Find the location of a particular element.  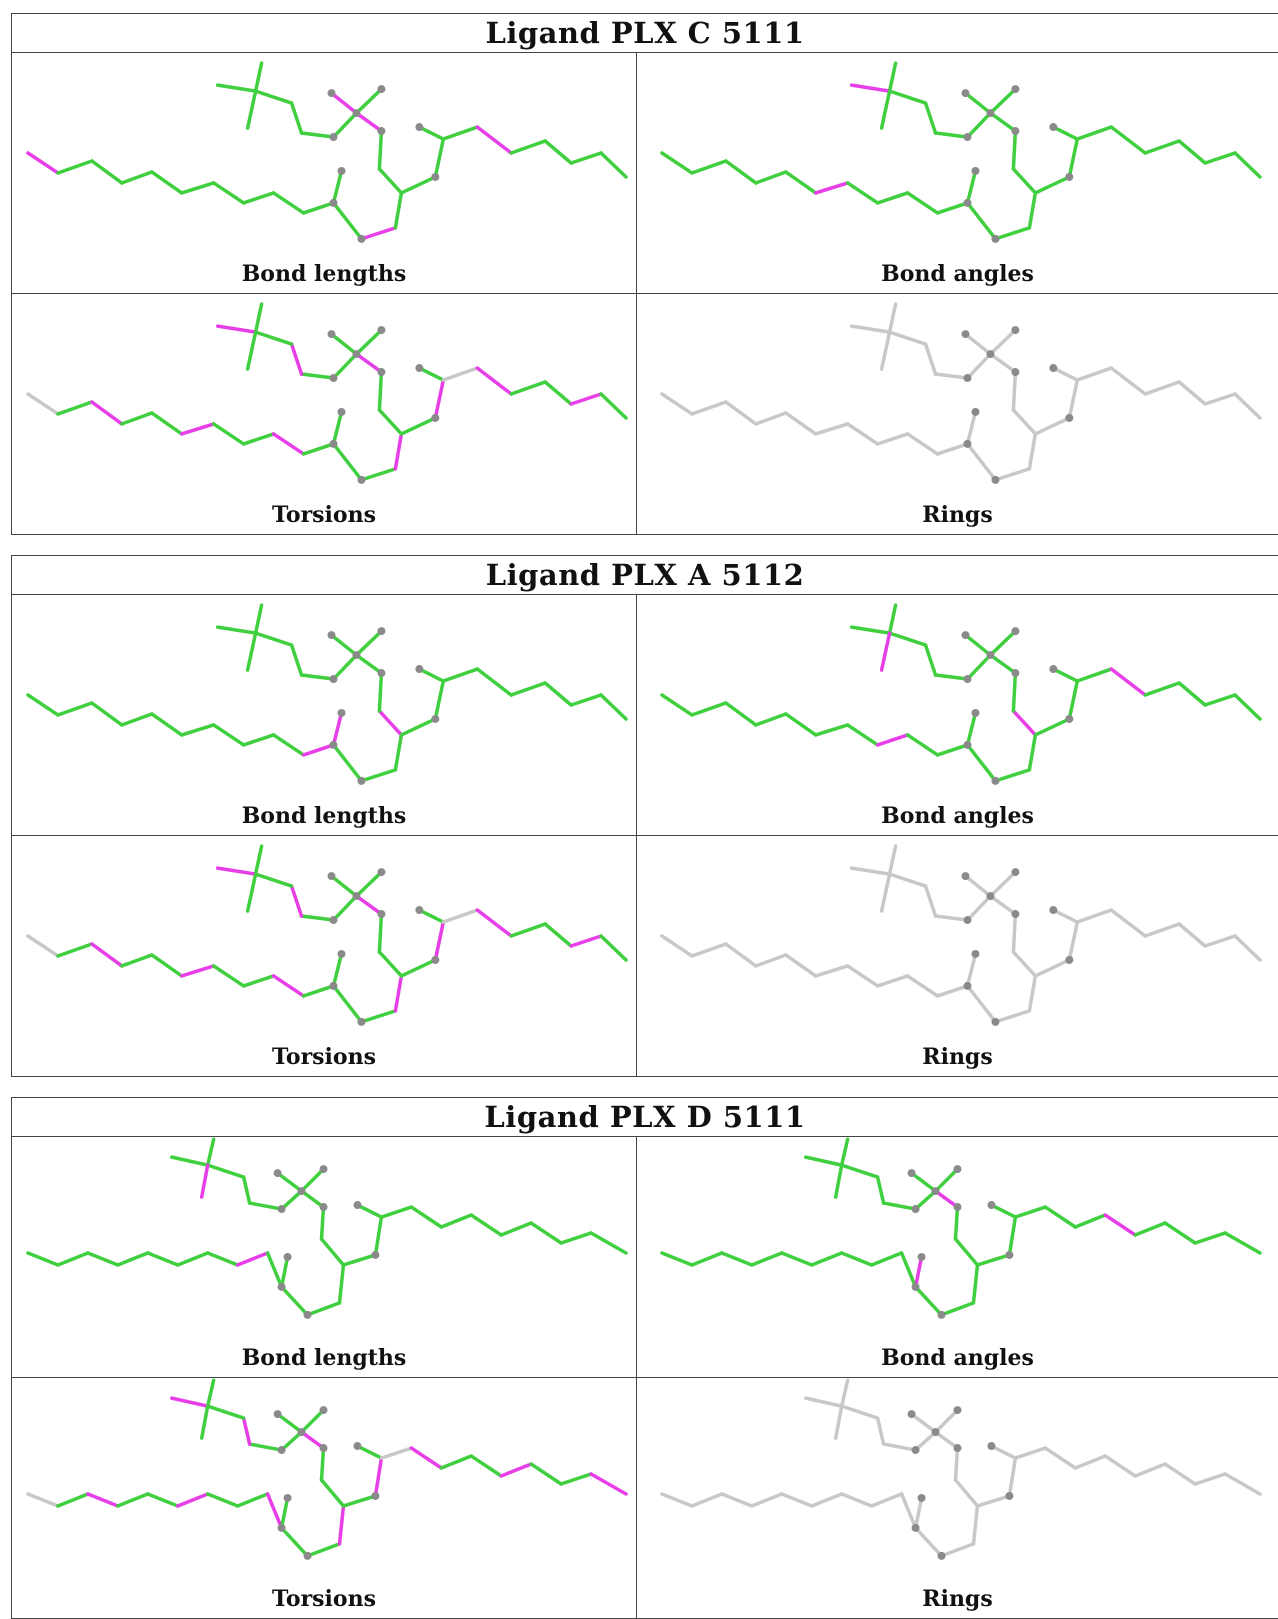

panel-torsions: Torsions is located at coordinates (324, 414).